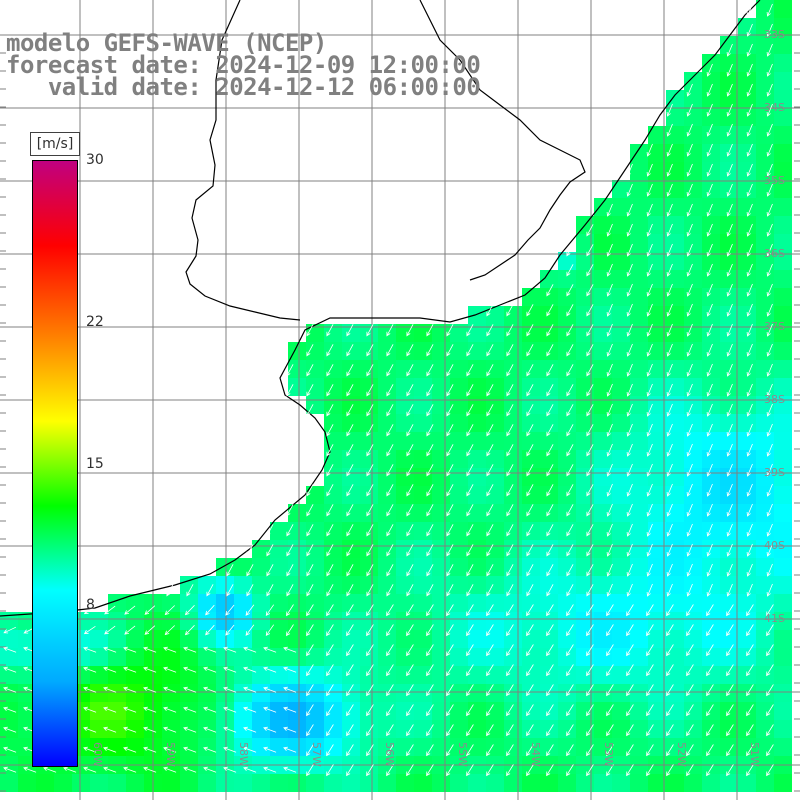  I want to click on valid-date: valid date: 2024-12-12 06:00:00, so click(243, 87).